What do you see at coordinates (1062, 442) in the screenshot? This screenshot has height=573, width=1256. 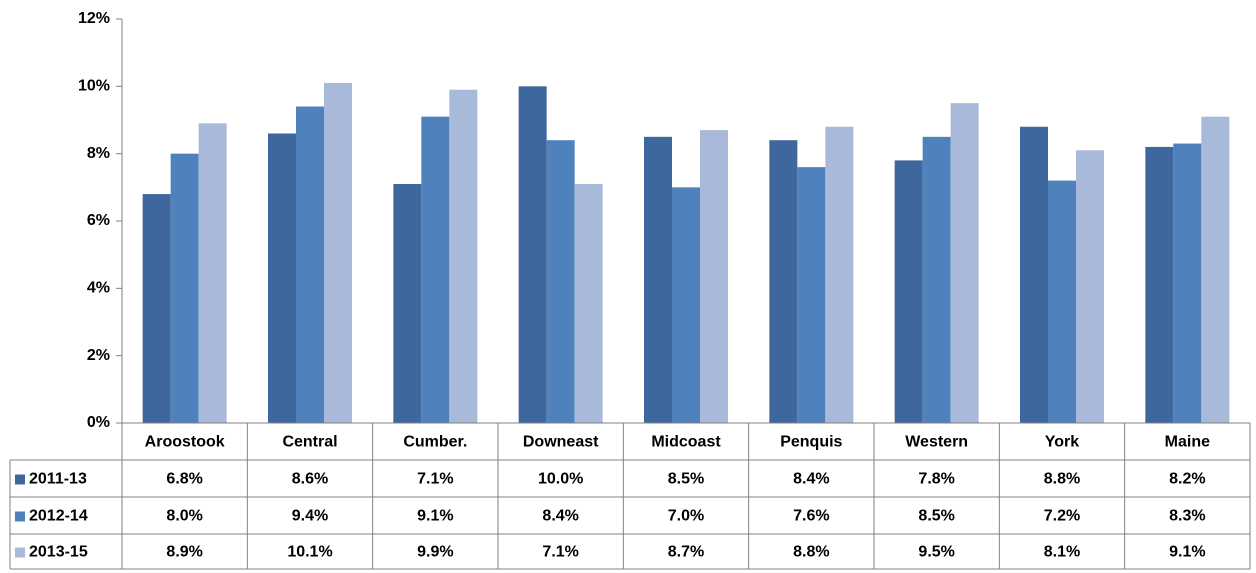 I see `x-tick-label: York` at bounding box center [1062, 442].